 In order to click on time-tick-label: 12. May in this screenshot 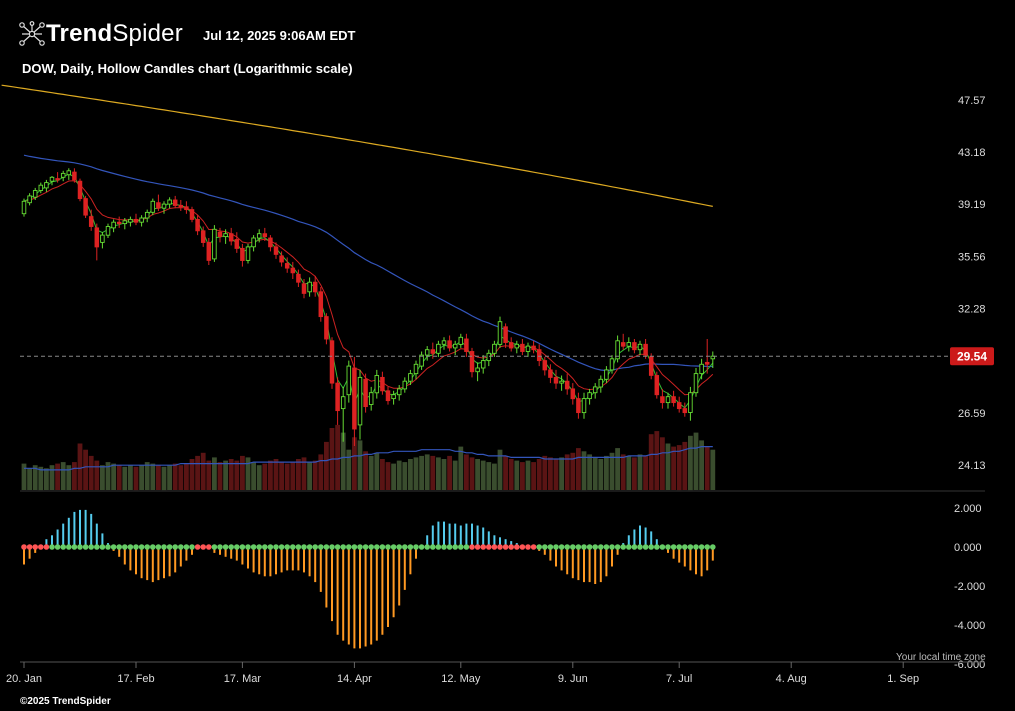, I will do `click(461, 679)`.